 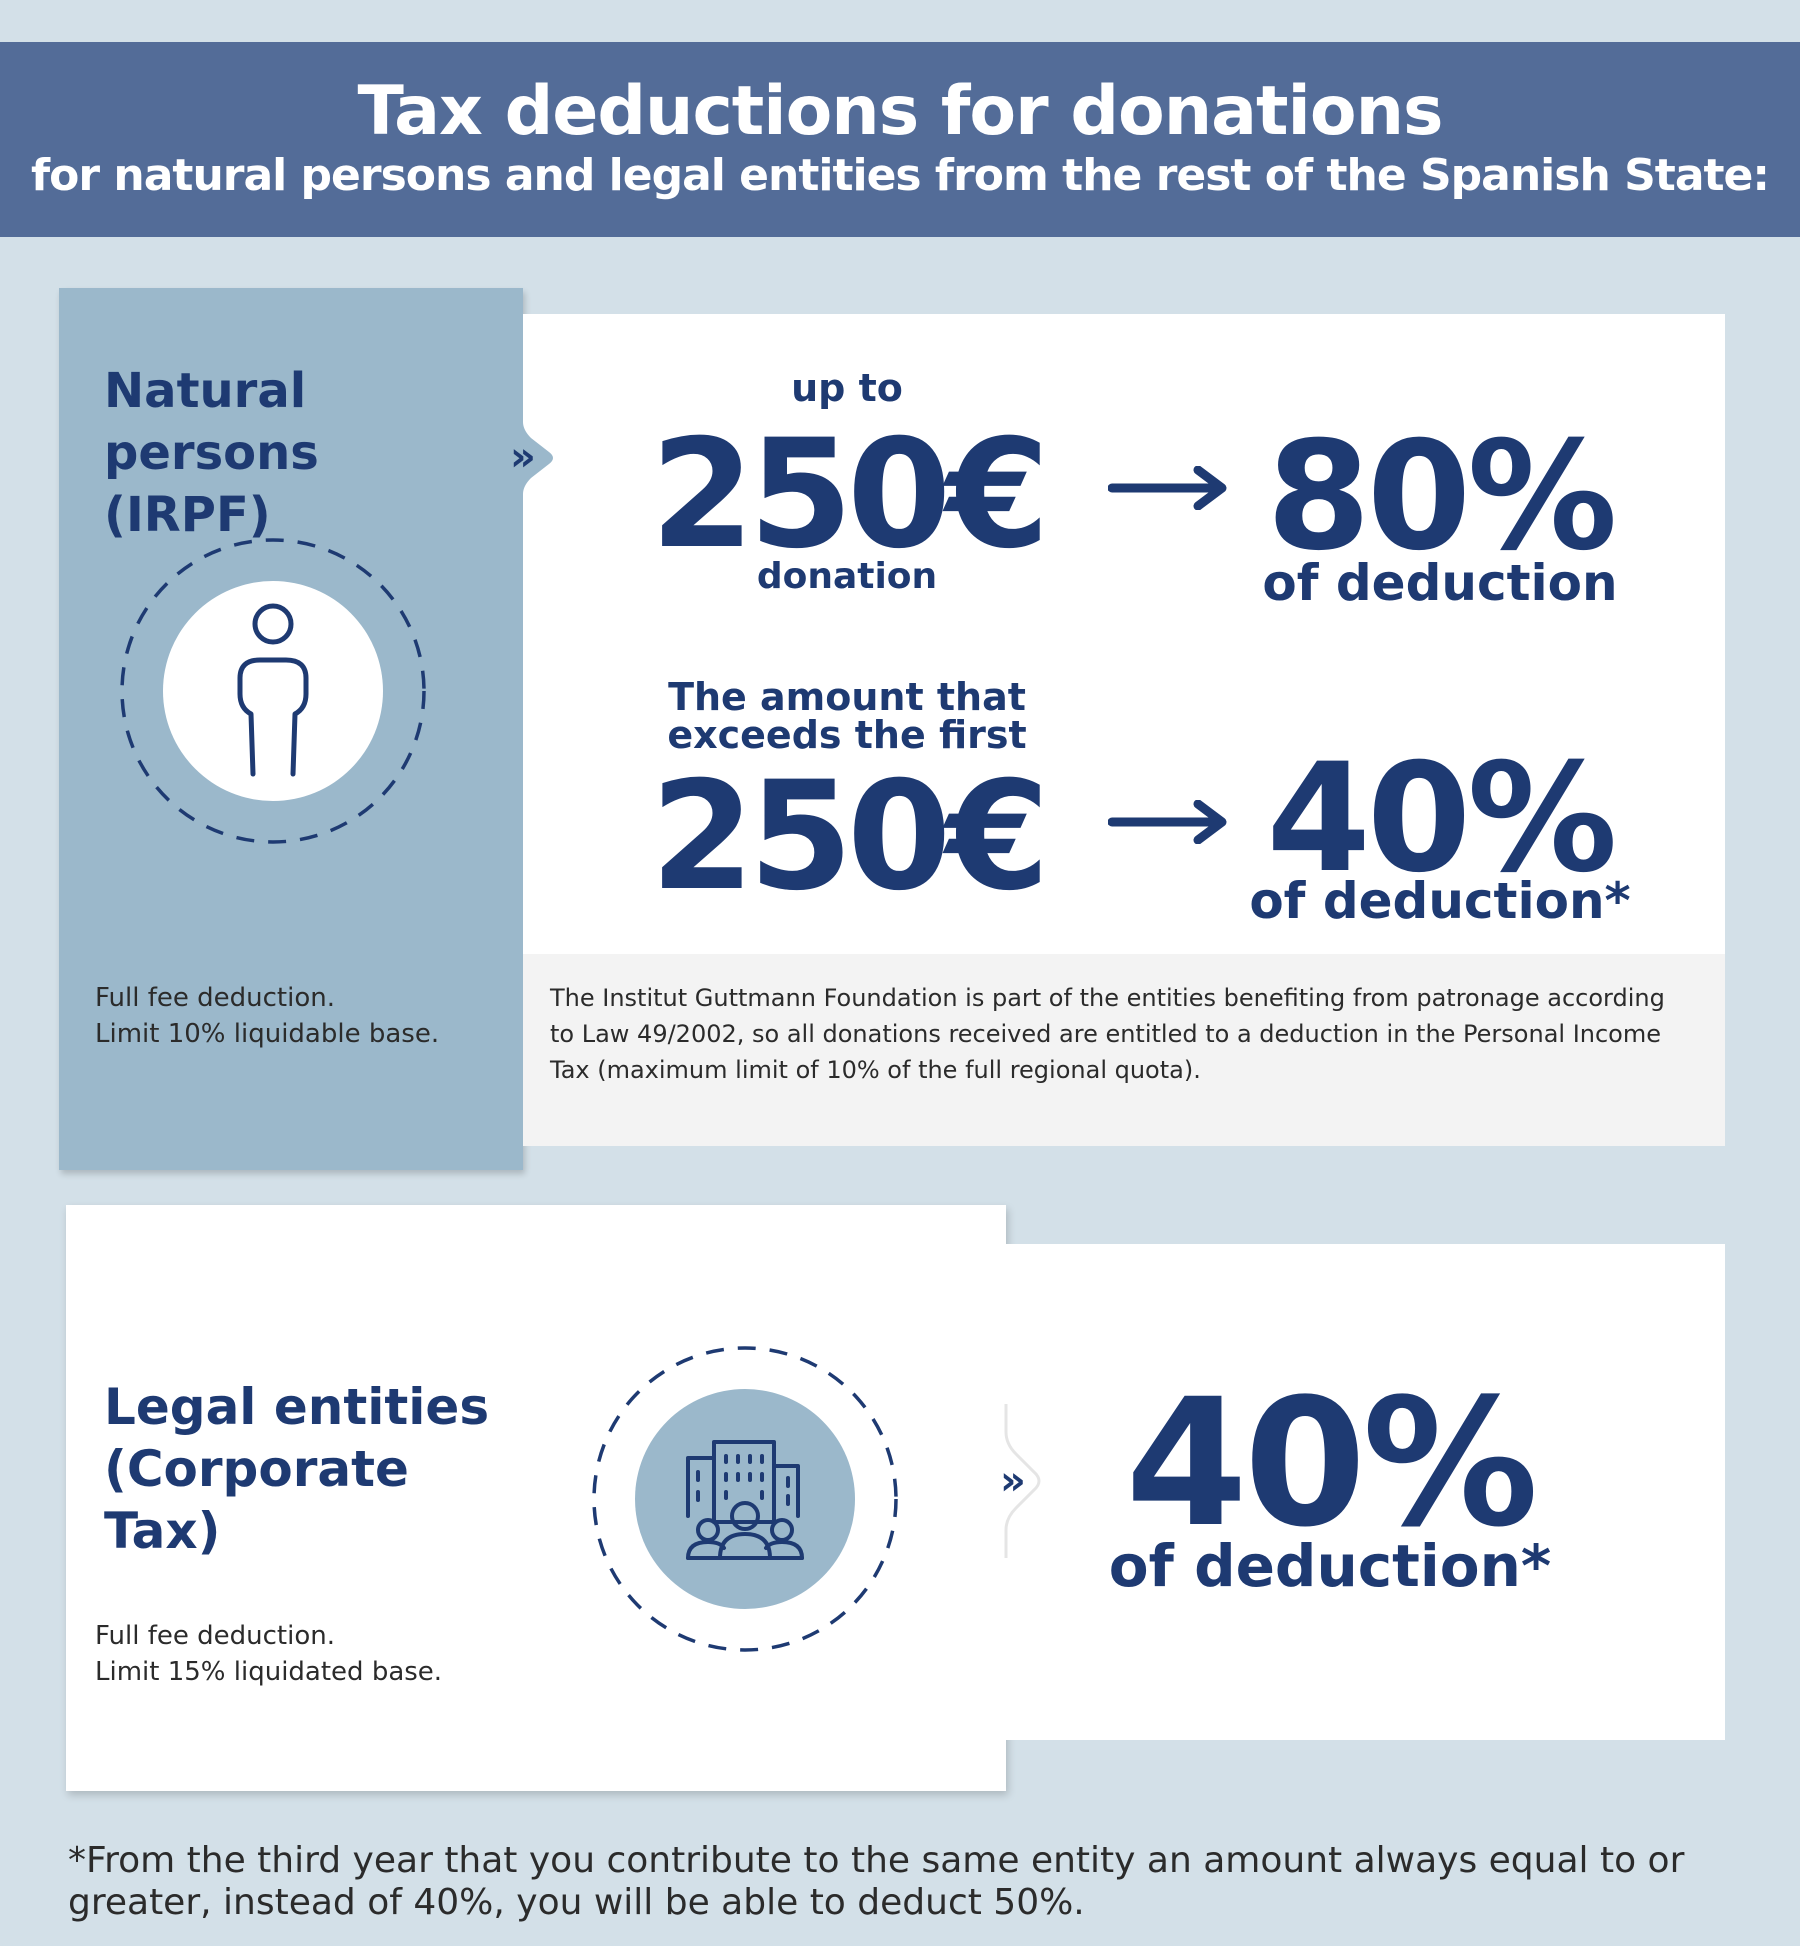 I want to click on legal-entities-percent-label: of deduction*, so click(x=1330, y=1566).